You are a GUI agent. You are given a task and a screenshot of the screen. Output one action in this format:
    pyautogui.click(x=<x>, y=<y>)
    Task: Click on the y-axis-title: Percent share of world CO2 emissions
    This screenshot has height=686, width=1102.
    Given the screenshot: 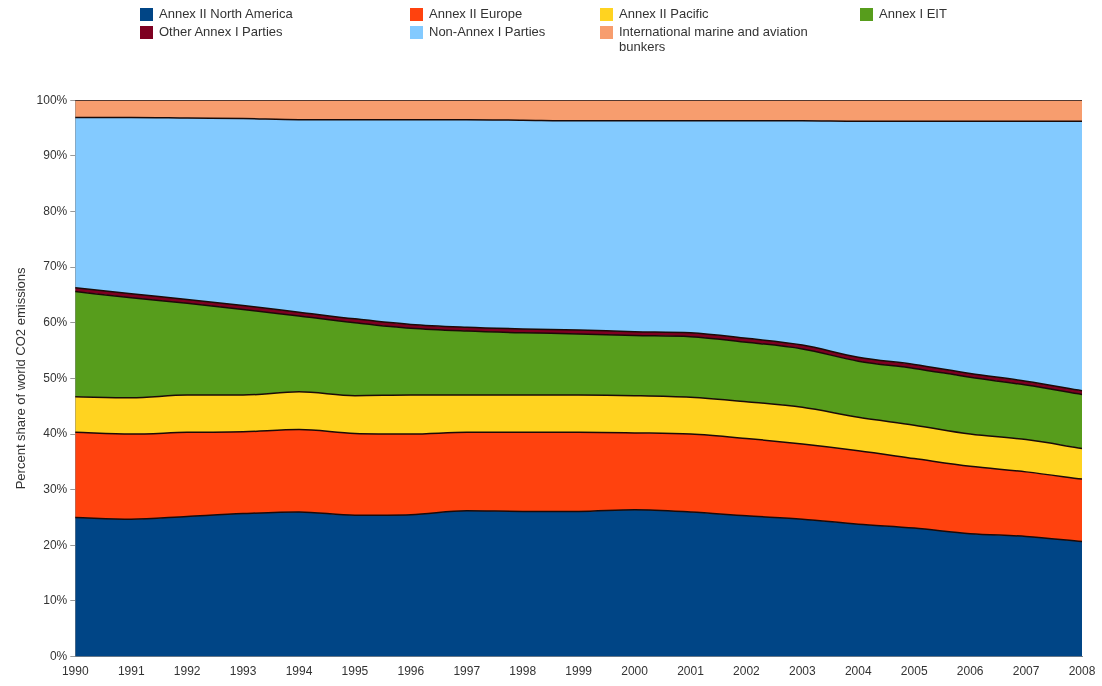 What is the action you would take?
    pyautogui.click(x=21, y=378)
    